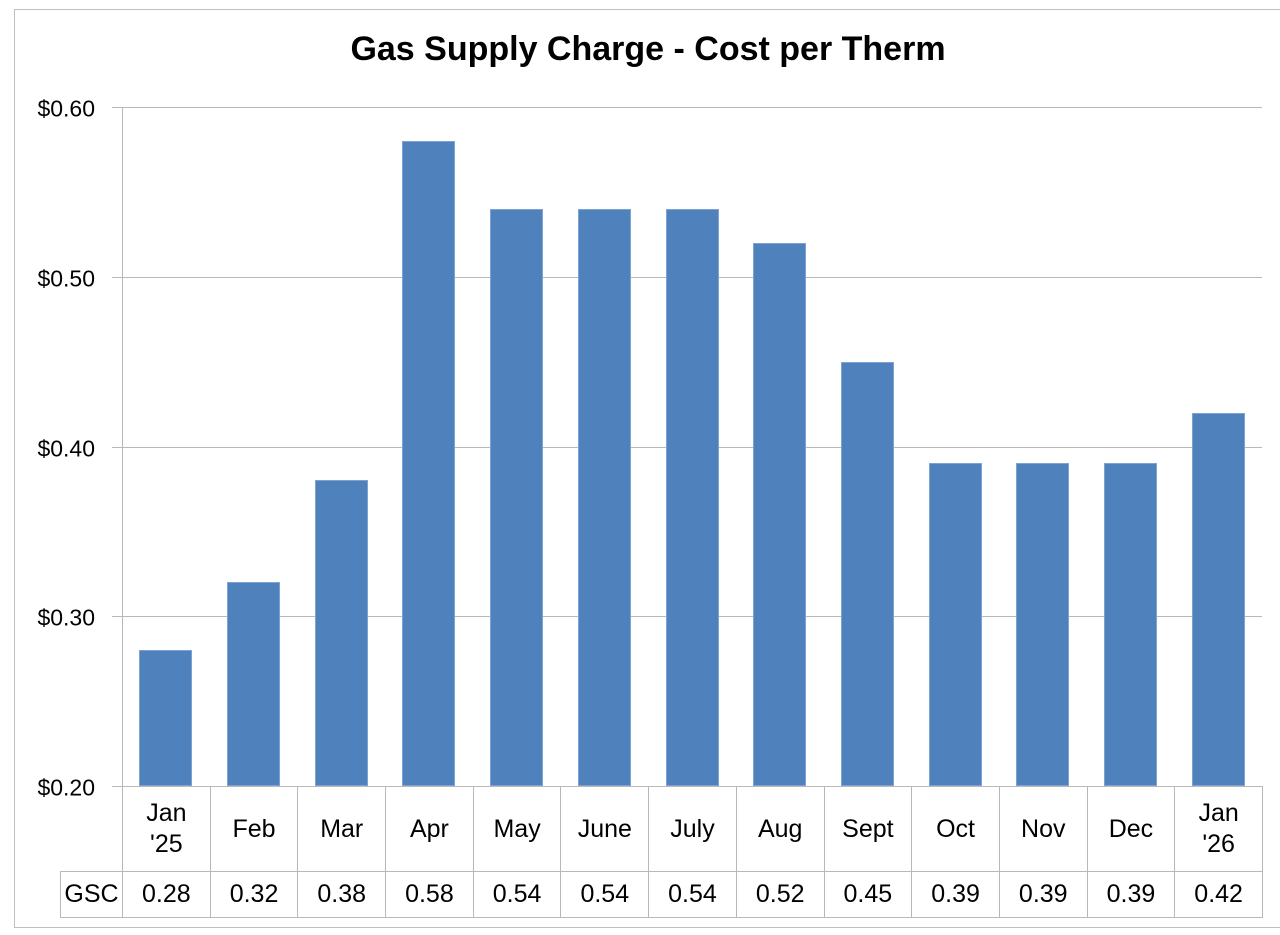  Describe the element at coordinates (780, 894) in the screenshot. I see `data-table-value: 0.52` at that location.